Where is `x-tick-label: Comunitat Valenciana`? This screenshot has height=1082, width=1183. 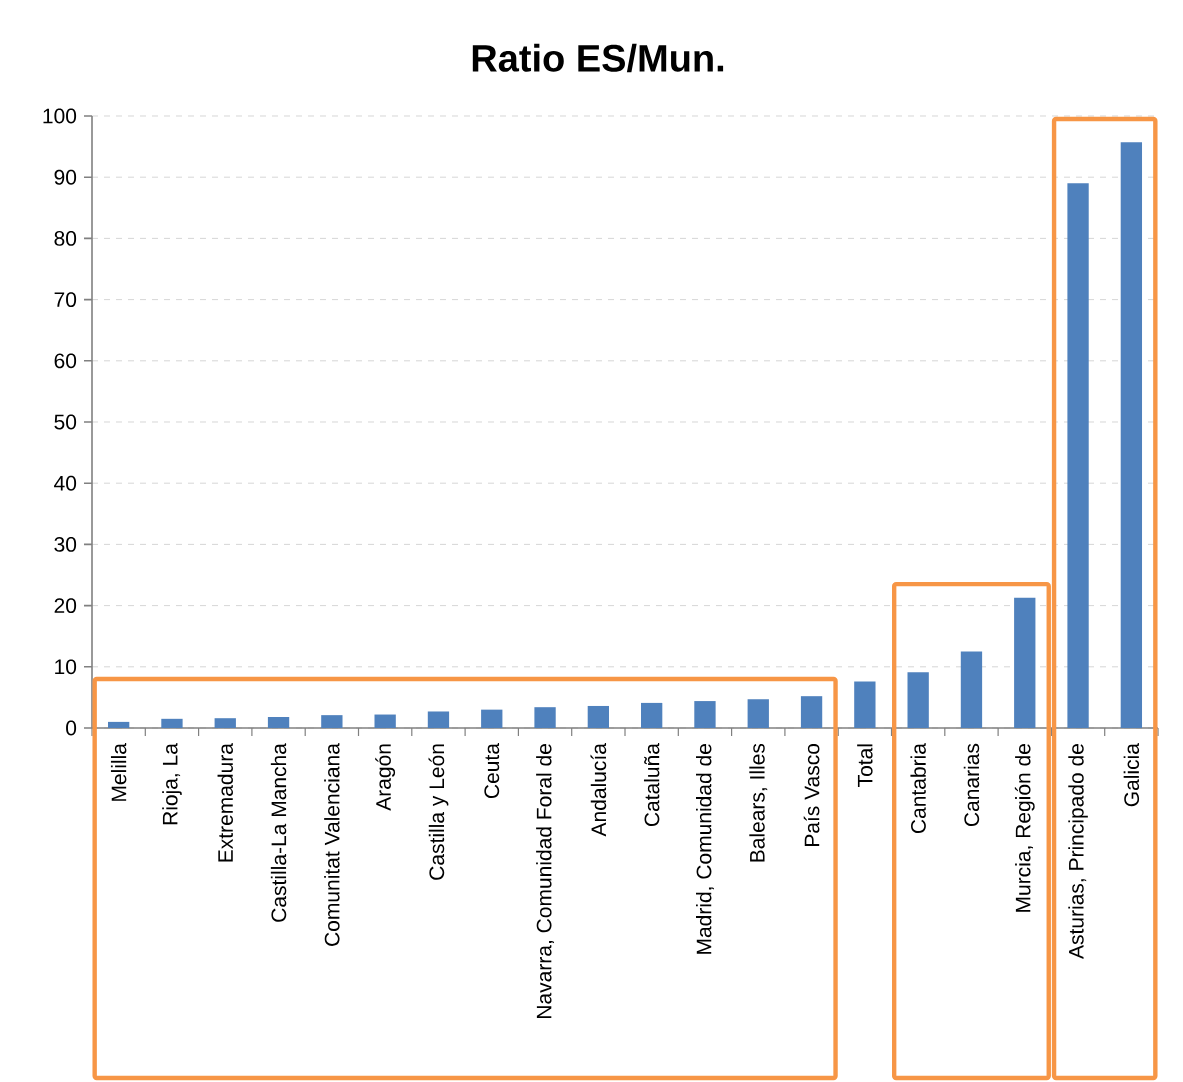 x-tick-label: Comunitat Valenciana is located at coordinates (332, 844).